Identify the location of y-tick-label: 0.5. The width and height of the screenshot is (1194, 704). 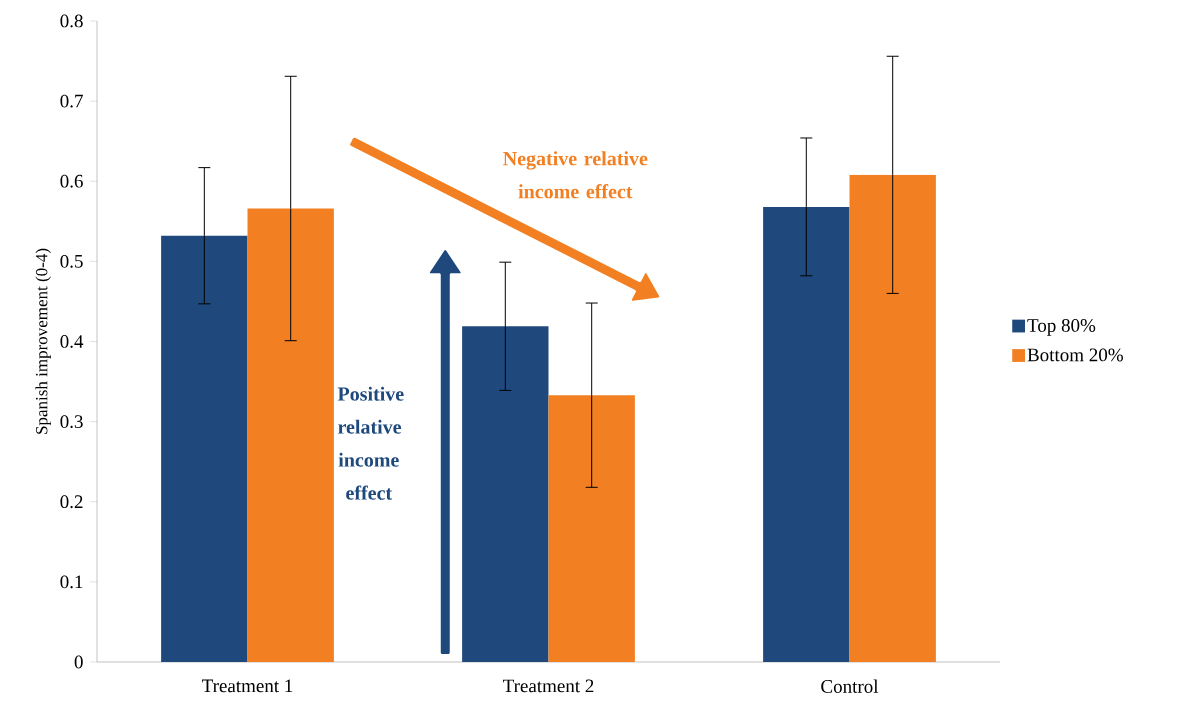
(71, 261).